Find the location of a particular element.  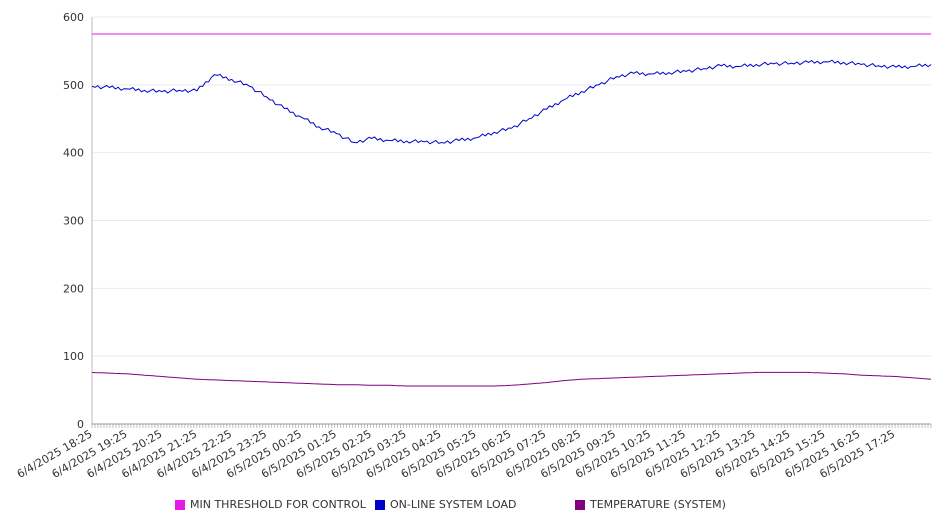

y-tick-label: 600 is located at coordinates (73, 17).